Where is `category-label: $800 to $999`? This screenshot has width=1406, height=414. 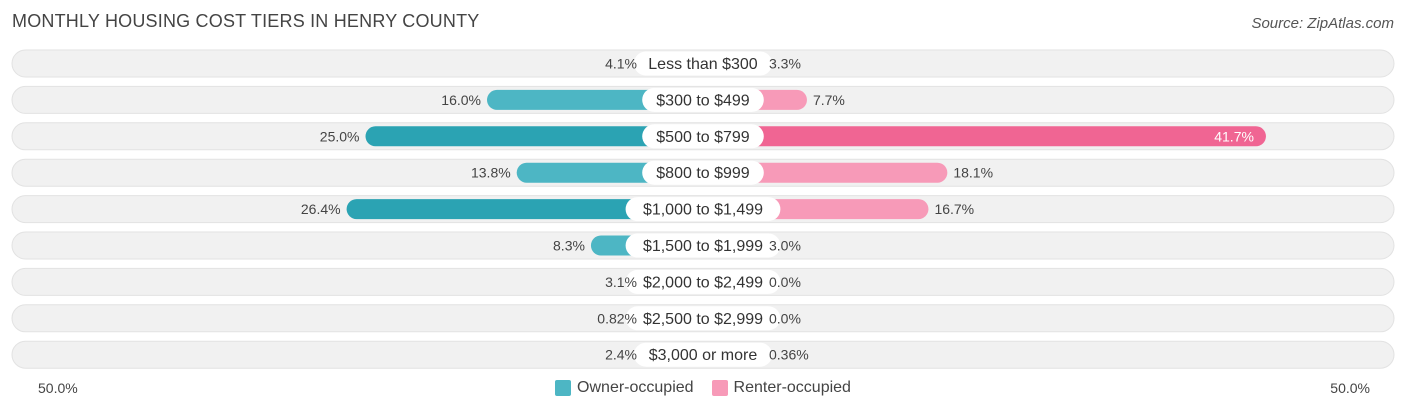 category-label: $800 to $999 is located at coordinates (703, 173).